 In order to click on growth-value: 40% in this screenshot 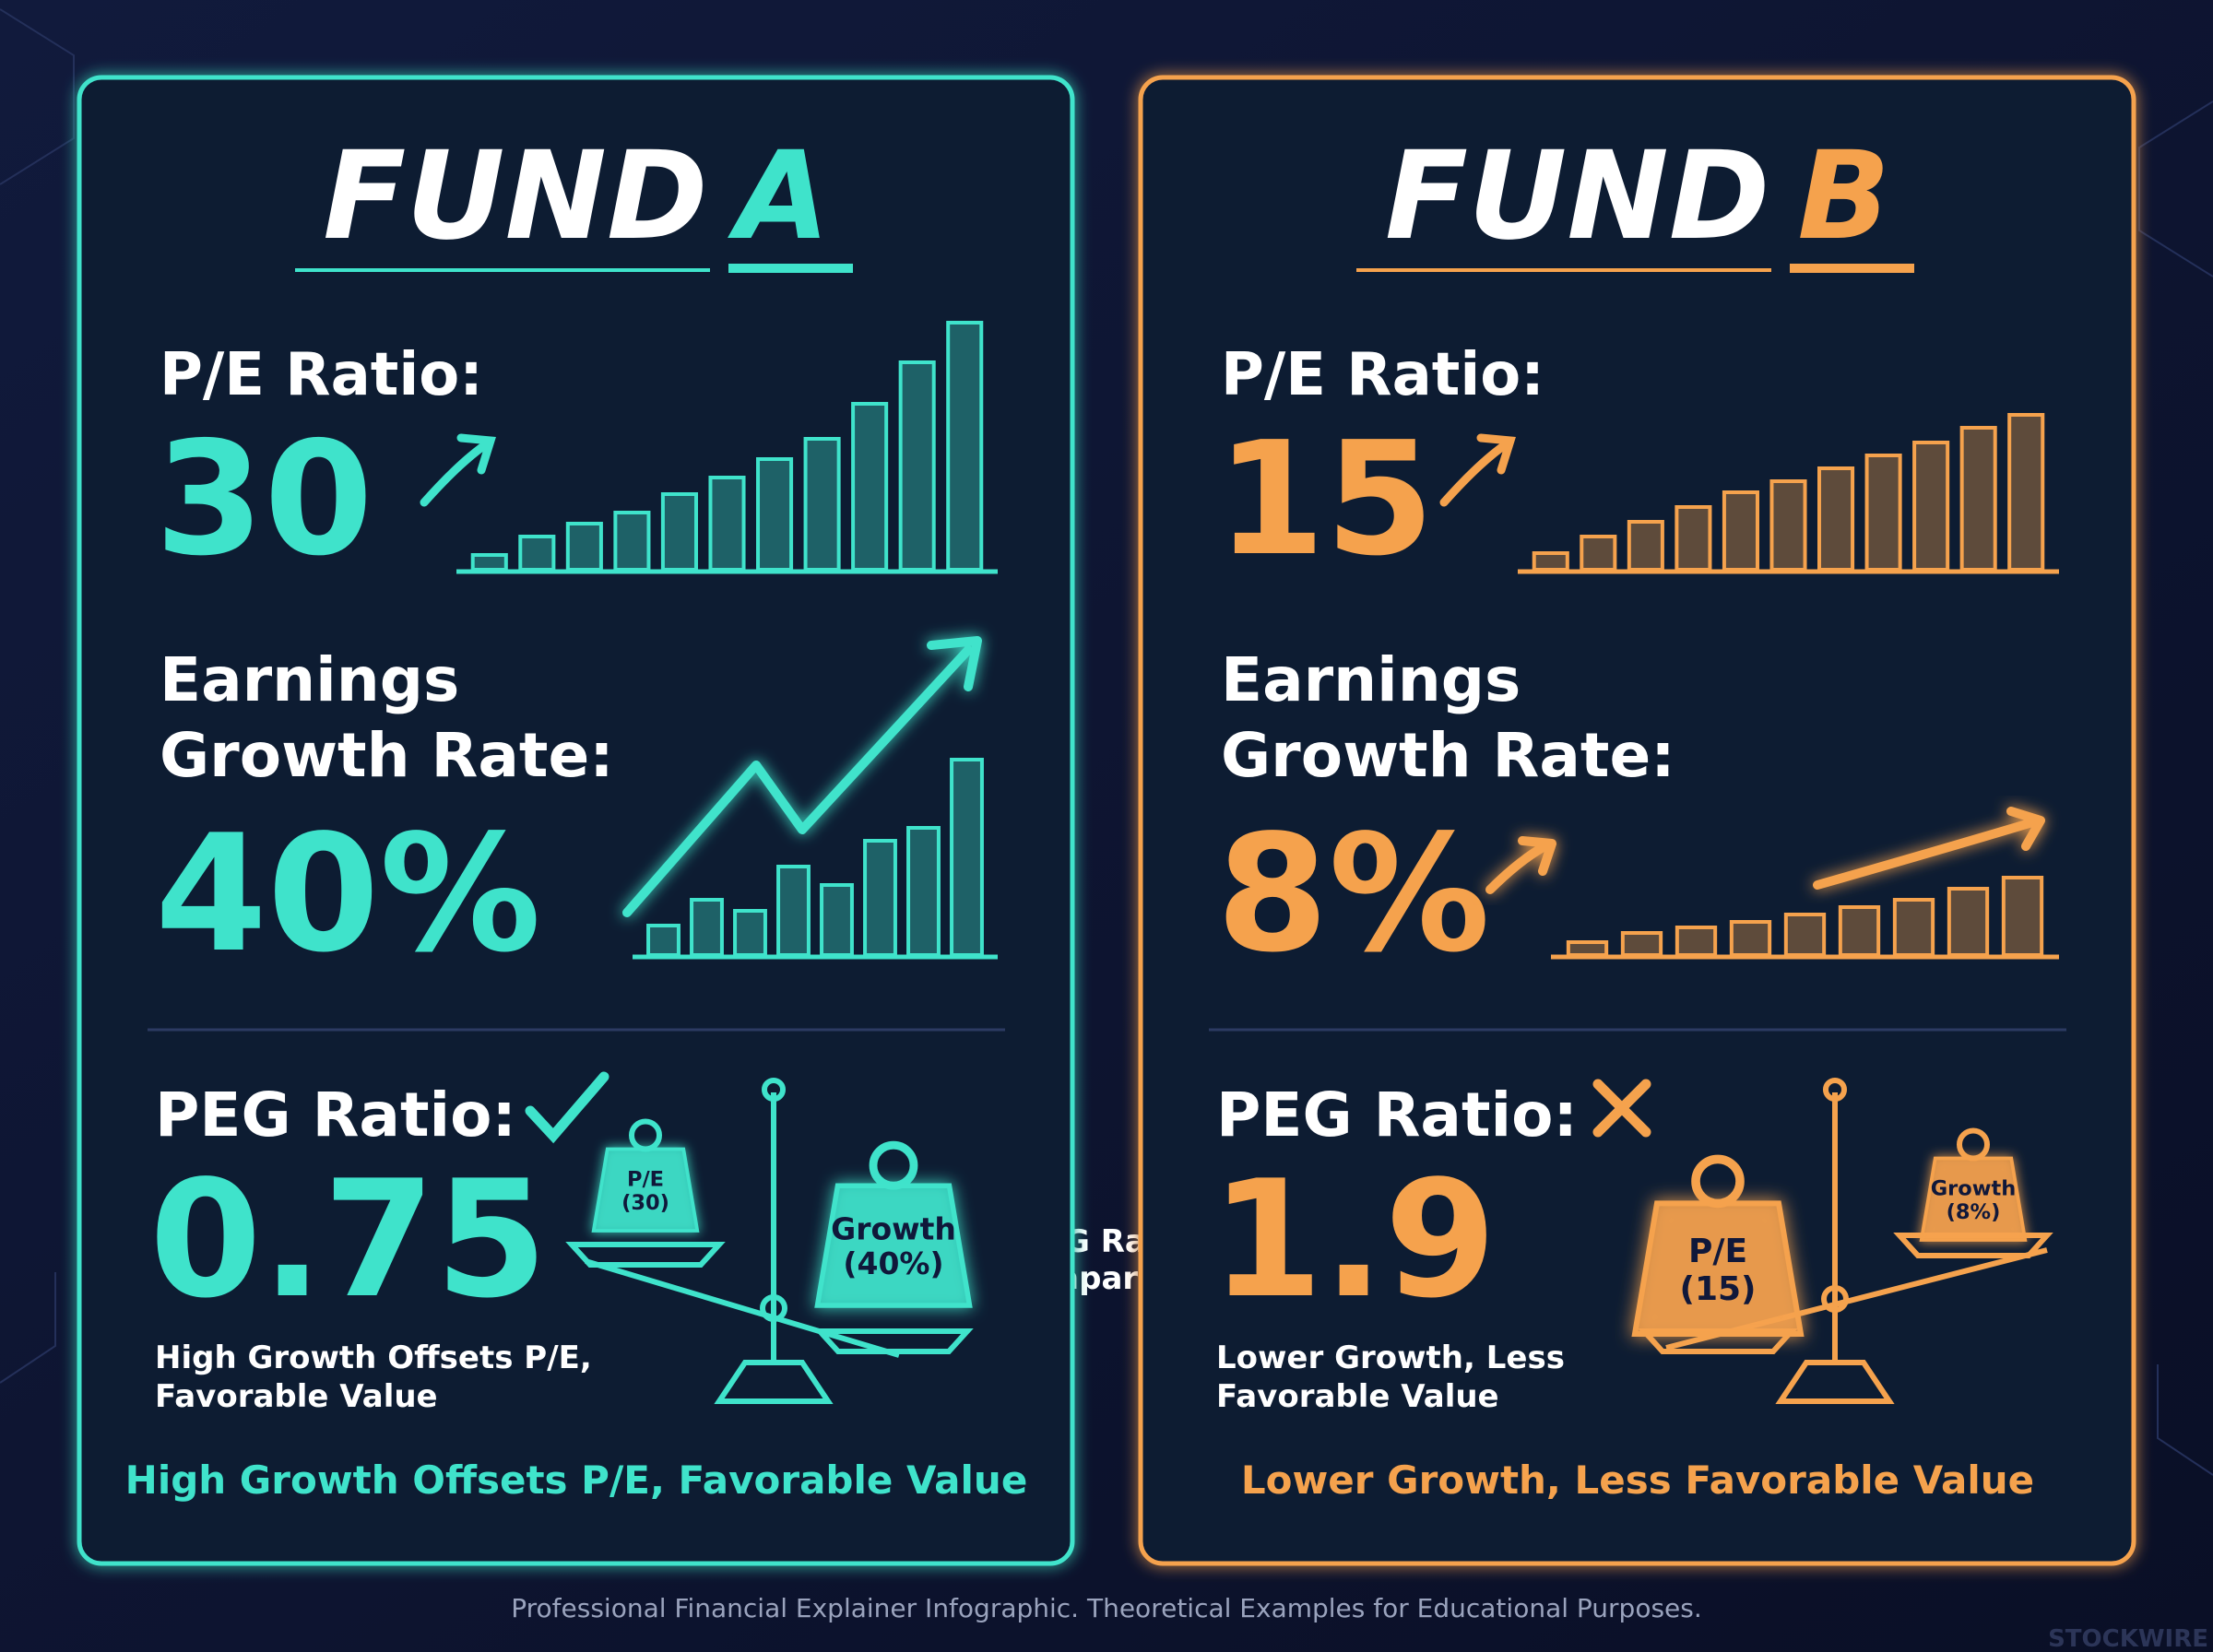, I will do `click(348, 894)`.